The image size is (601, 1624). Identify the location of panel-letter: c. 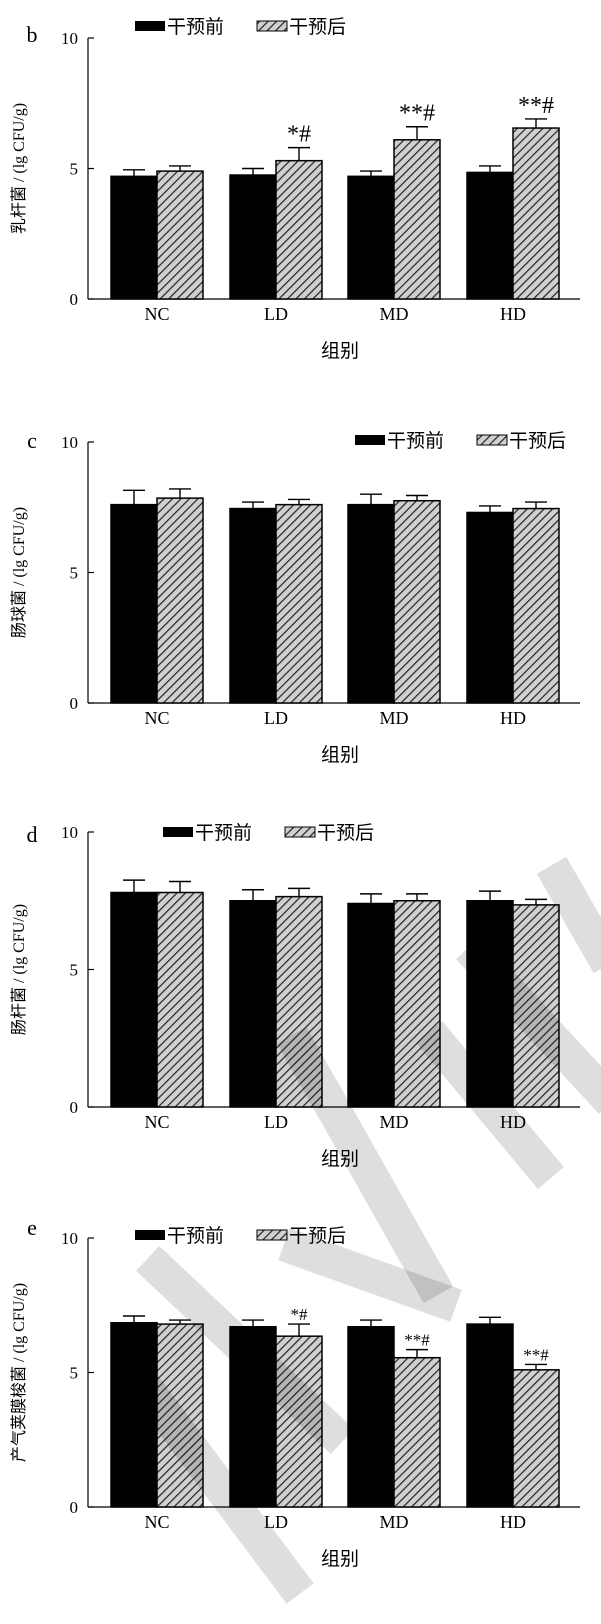
(32, 440).